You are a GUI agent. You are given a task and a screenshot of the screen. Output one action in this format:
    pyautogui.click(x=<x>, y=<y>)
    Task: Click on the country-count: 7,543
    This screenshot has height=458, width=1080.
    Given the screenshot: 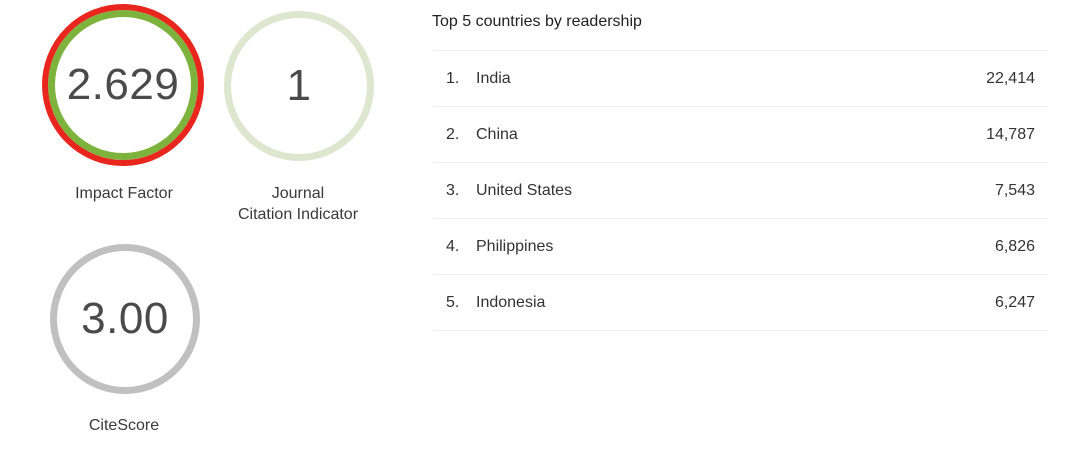 What is the action you would take?
    pyautogui.click(x=1014, y=190)
    